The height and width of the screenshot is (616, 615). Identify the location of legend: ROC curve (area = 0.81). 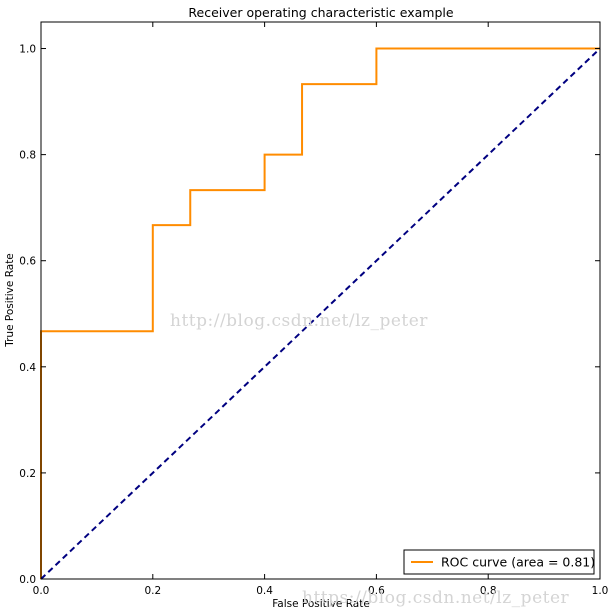
(499, 562).